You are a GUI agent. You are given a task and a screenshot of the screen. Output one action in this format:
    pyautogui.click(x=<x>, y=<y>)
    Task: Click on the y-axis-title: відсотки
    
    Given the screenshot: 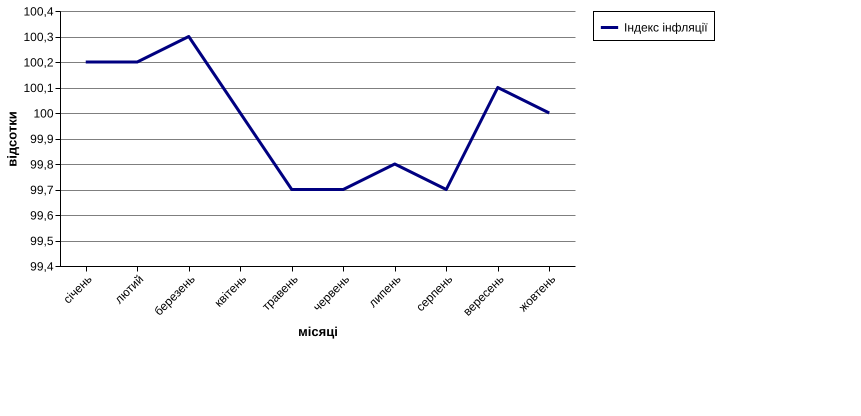 What is the action you would take?
    pyautogui.click(x=12, y=139)
    